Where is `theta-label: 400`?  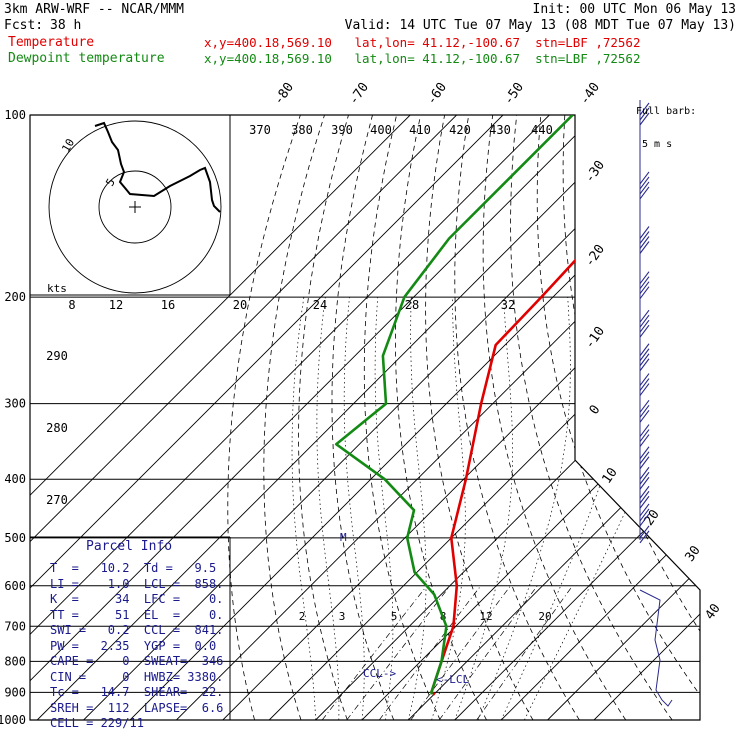
theta-label: 400 is located at coordinates (381, 130).